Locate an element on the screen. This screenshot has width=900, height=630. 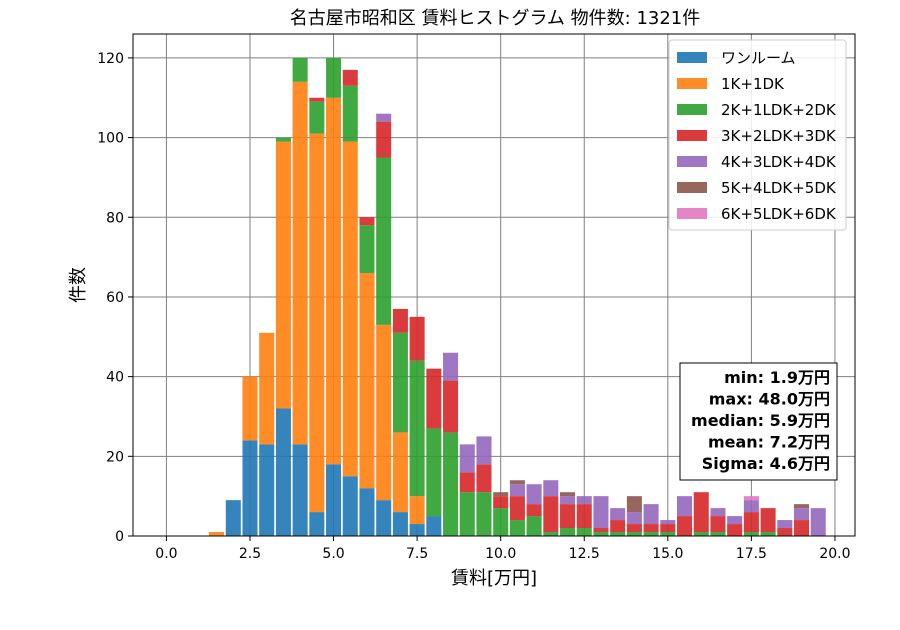
y-tick-label: 40 is located at coordinates (115, 378).